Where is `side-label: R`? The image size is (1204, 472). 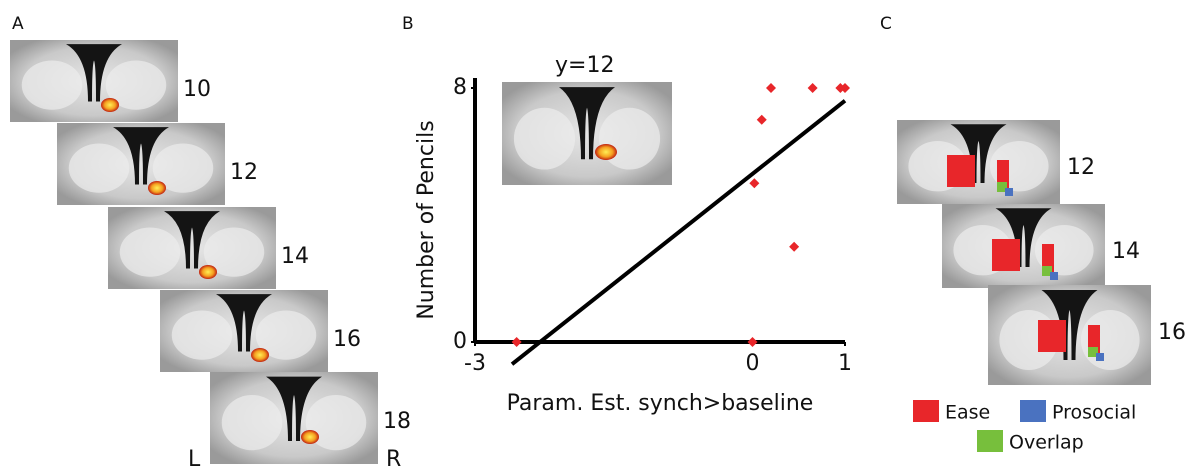 side-label: R is located at coordinates (393, 459).